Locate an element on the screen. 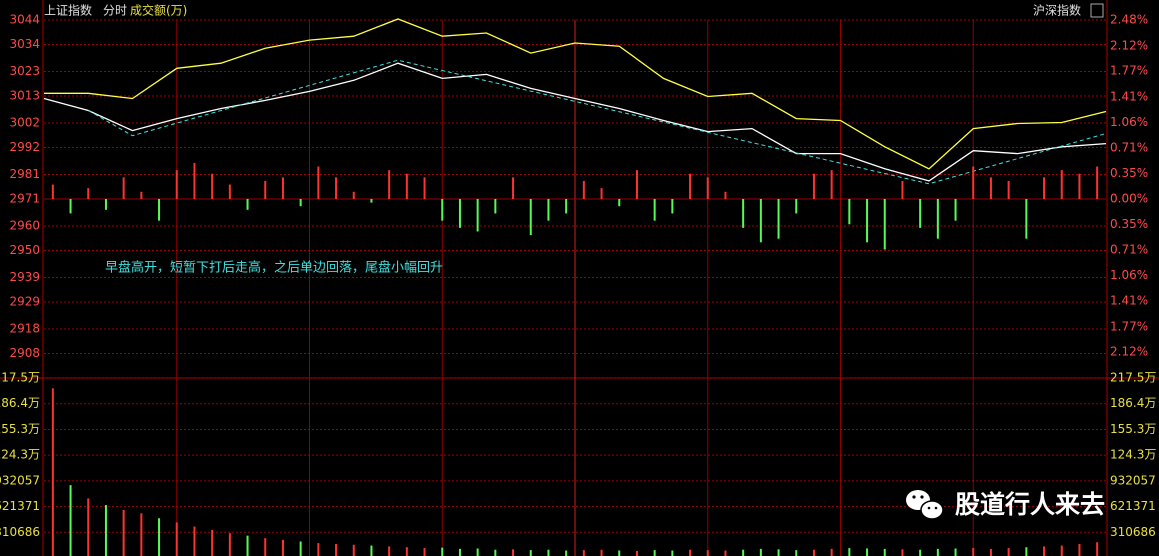 Image resolution: width=1159 pixels, height=556 pixels. annotation: 早盘高开，短暂下打后走高，之后单边回落，尾盘小幅回升 is located at coordinates (274, 268).